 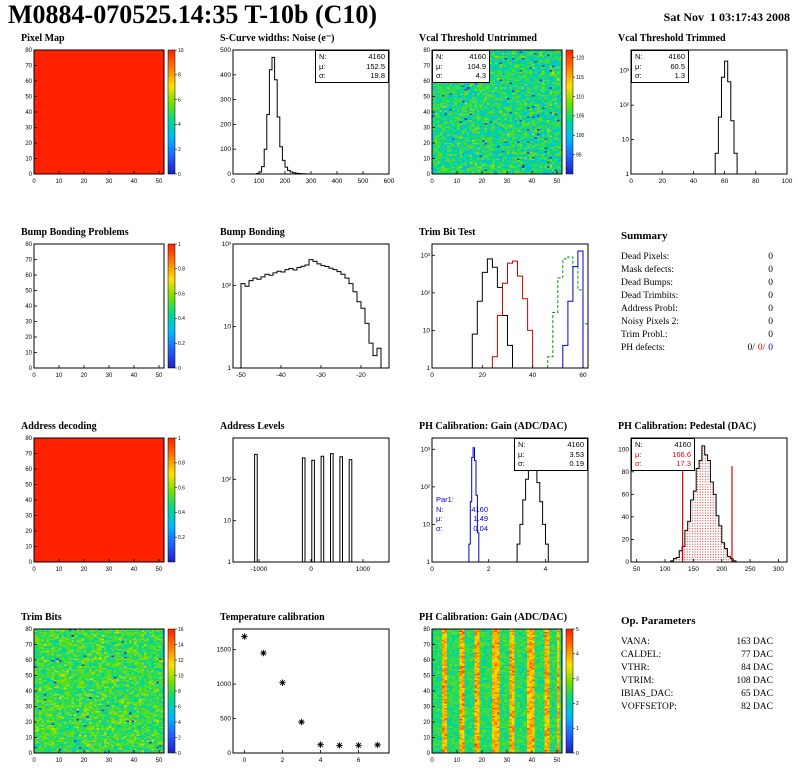 What do you see at coordinates (647, 694) in the screenshot?
I see `op-label: IBIAS_DAC:` at bounding box center [647, 694].